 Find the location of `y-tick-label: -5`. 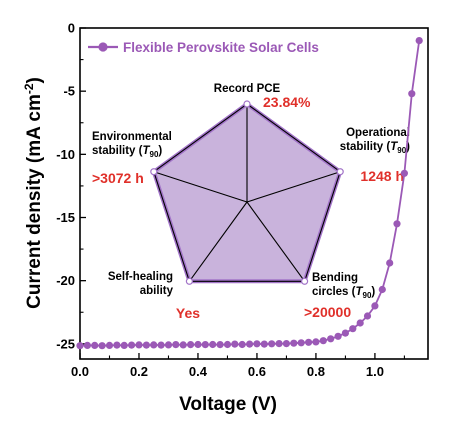

y-tick-label: -5 is located at coordinates (69, 91).